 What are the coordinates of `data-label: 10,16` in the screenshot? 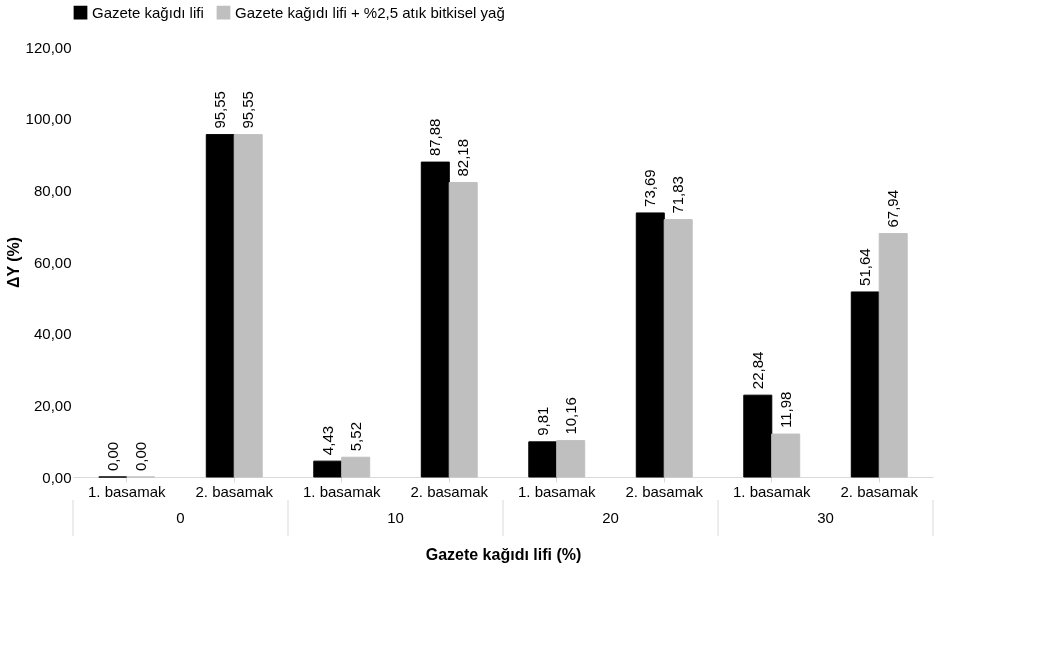 It's located at (570, 416).